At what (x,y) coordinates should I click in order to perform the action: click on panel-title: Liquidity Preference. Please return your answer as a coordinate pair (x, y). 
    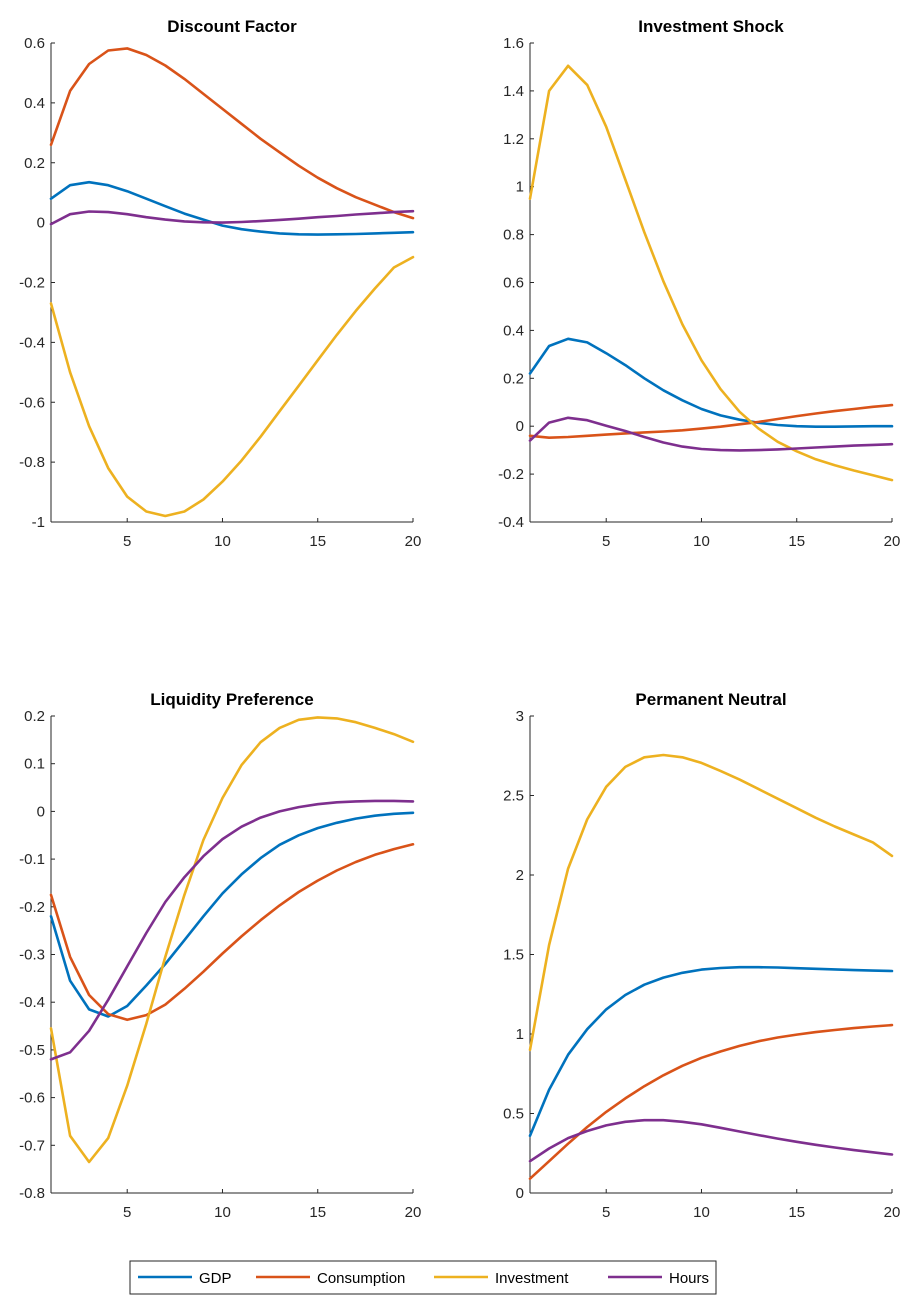
    Looking at the image, I should click on (231, 699).